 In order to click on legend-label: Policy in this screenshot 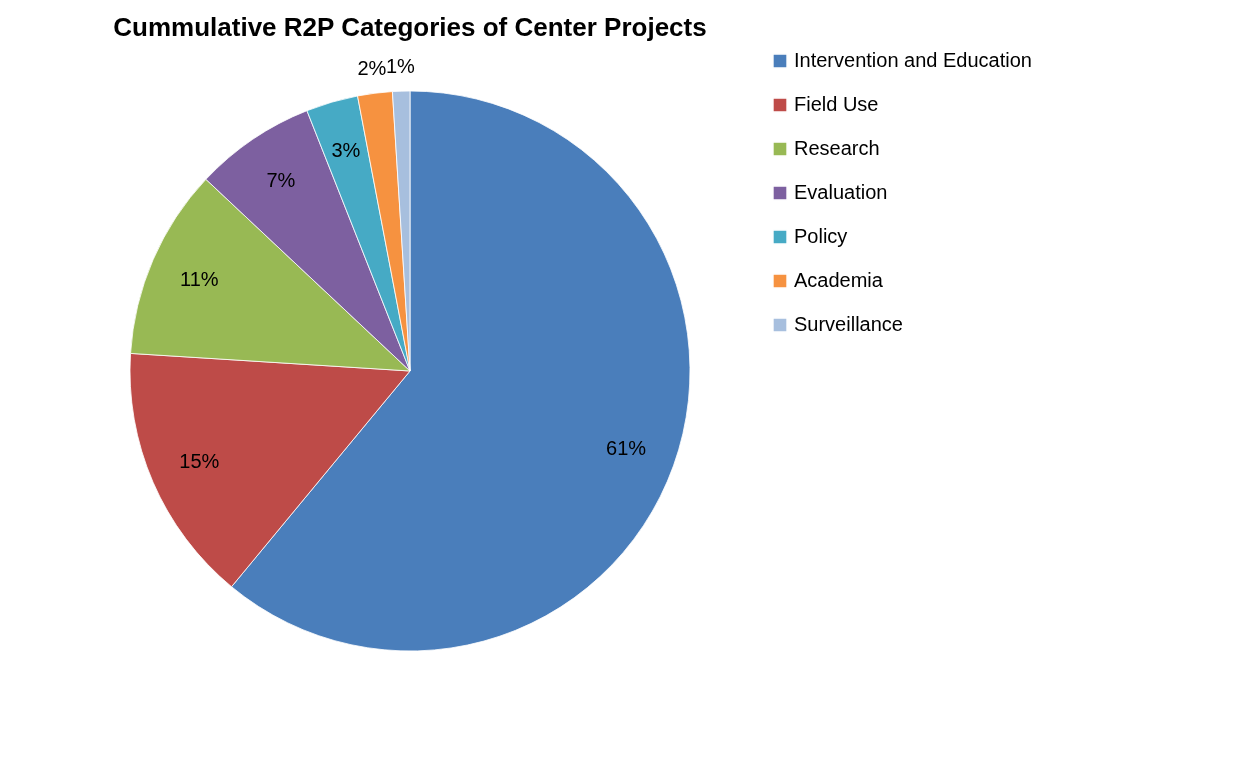, I will do `click(821, 236)`.